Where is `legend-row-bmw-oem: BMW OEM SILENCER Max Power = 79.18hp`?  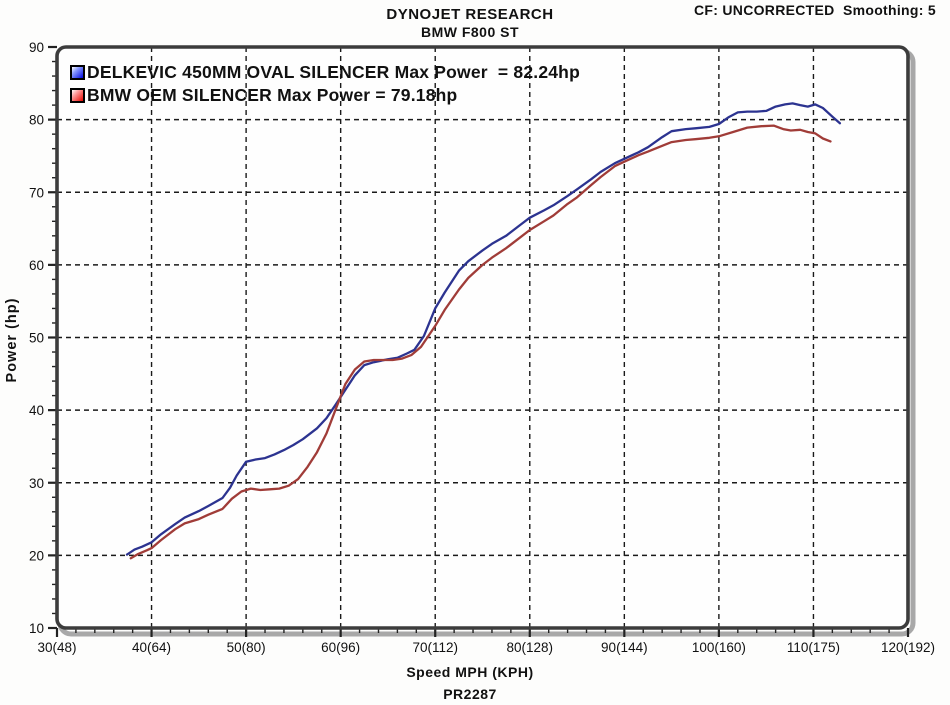
legend-row-bmw-oem: BMW OEM SILENCER Max Power = 79.18hp is located at coordinates (325, 95).